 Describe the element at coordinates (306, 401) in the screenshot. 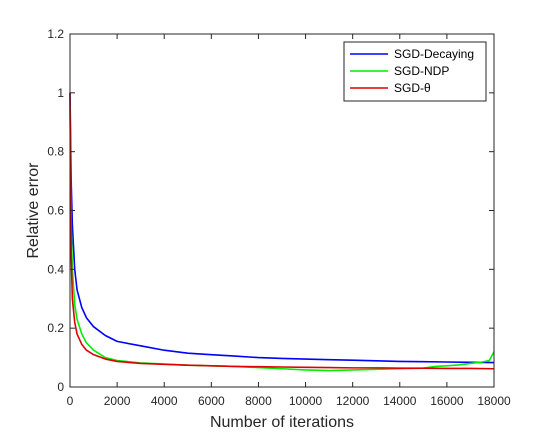

I see `x-tick-label: 10000` at that location.